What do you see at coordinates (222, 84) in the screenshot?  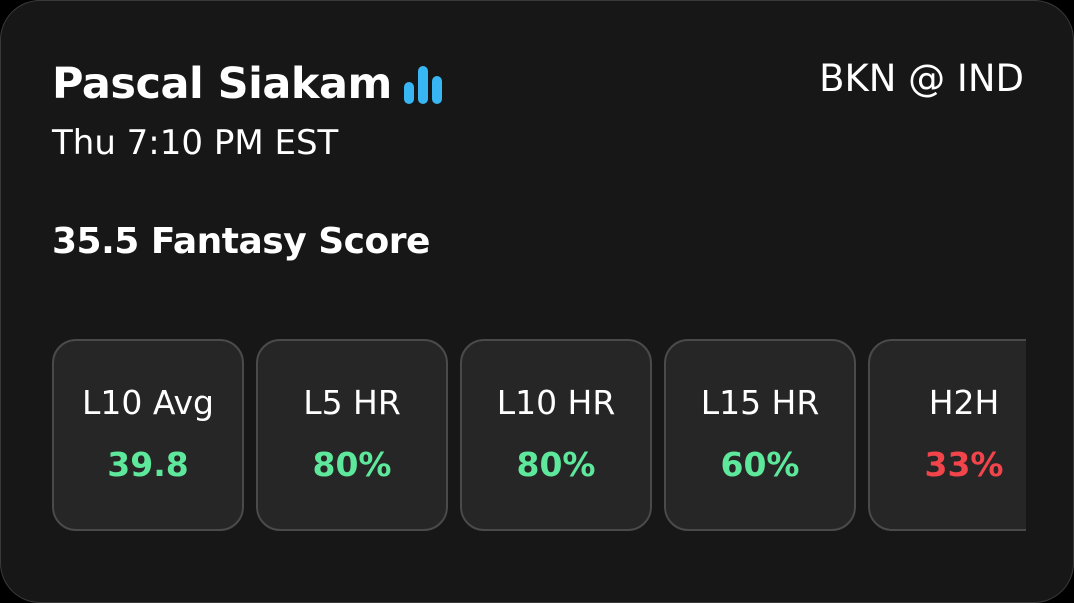 I see `player-name: Pascal Siakam` at bounding box center [222, 84].